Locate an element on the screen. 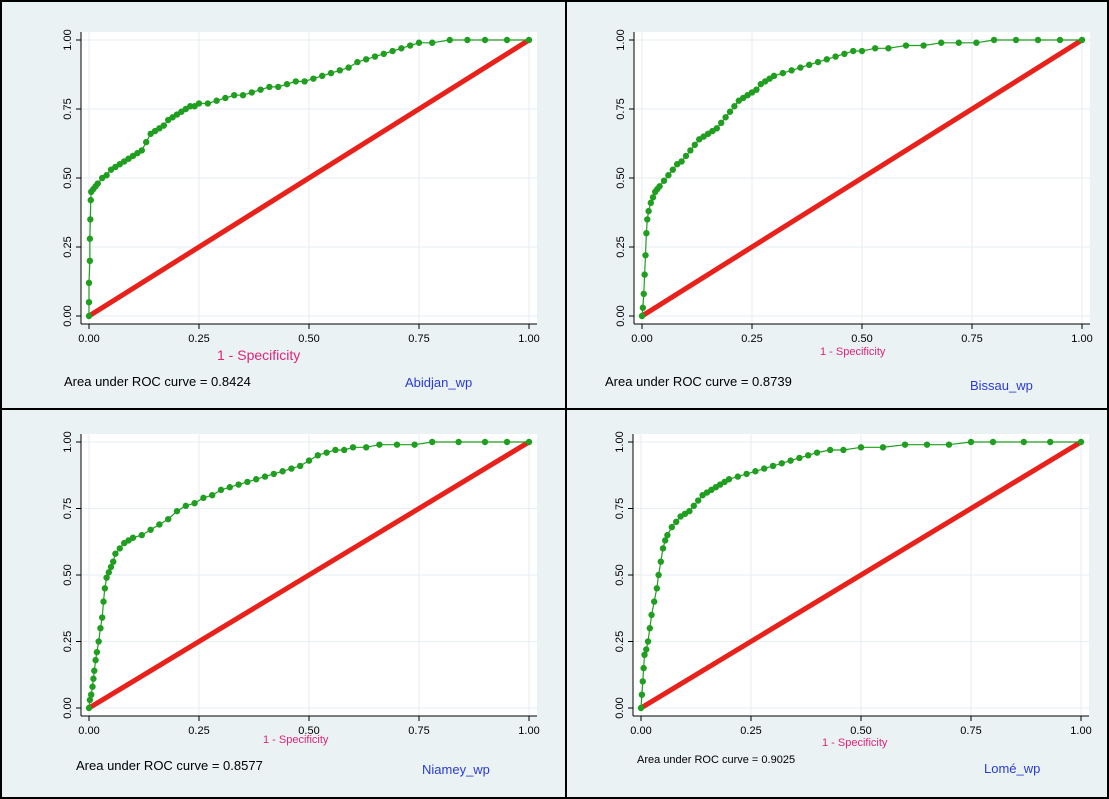 This screenshot has width=1109, height=799. grid-border-right is located at coordinates (1108, 399).